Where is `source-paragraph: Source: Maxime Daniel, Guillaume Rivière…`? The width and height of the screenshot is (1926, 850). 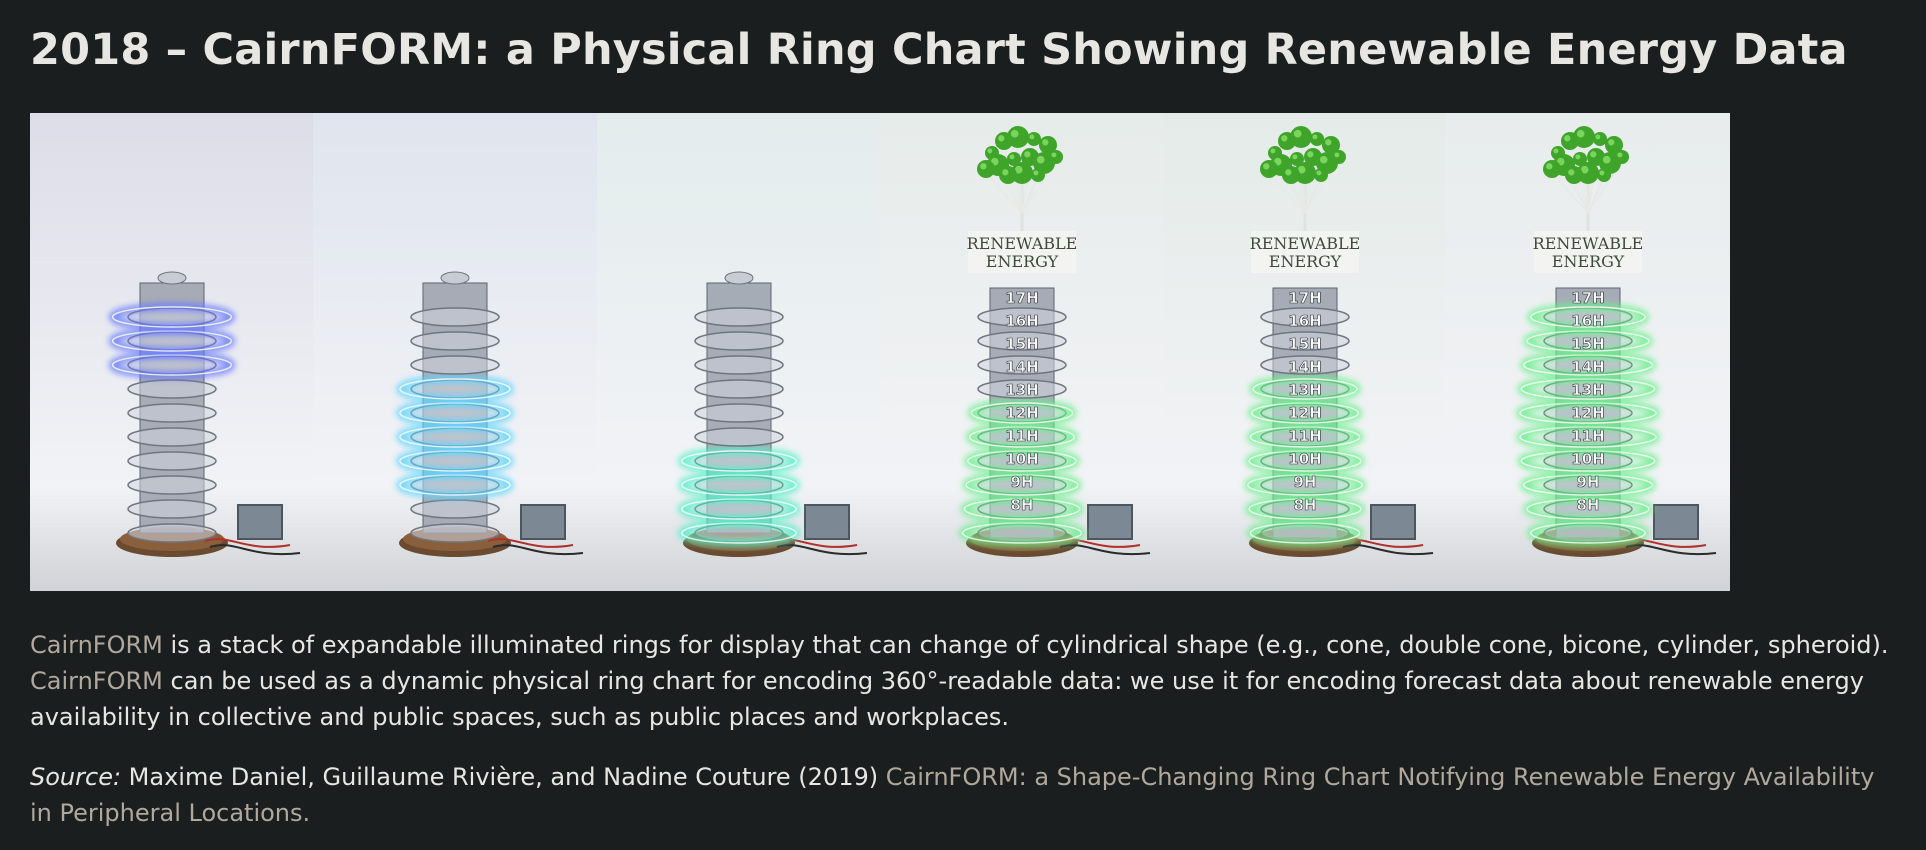
source-paragraph: Source: Maxime Daniel, Guillaume Rivière… is located at coordinates (963, 795).